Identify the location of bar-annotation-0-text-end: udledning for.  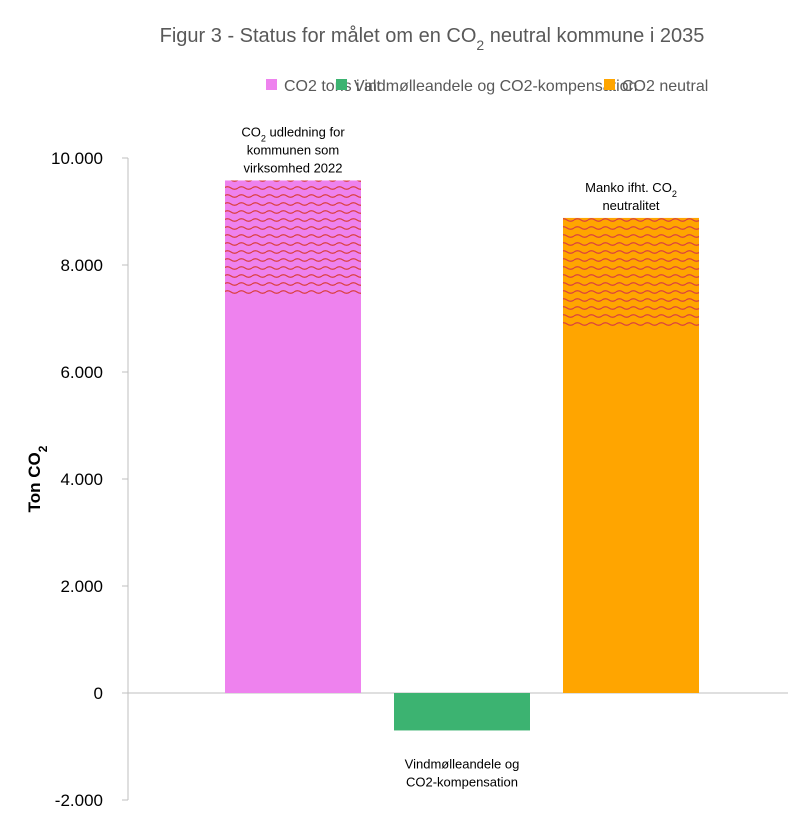
(305, 131).